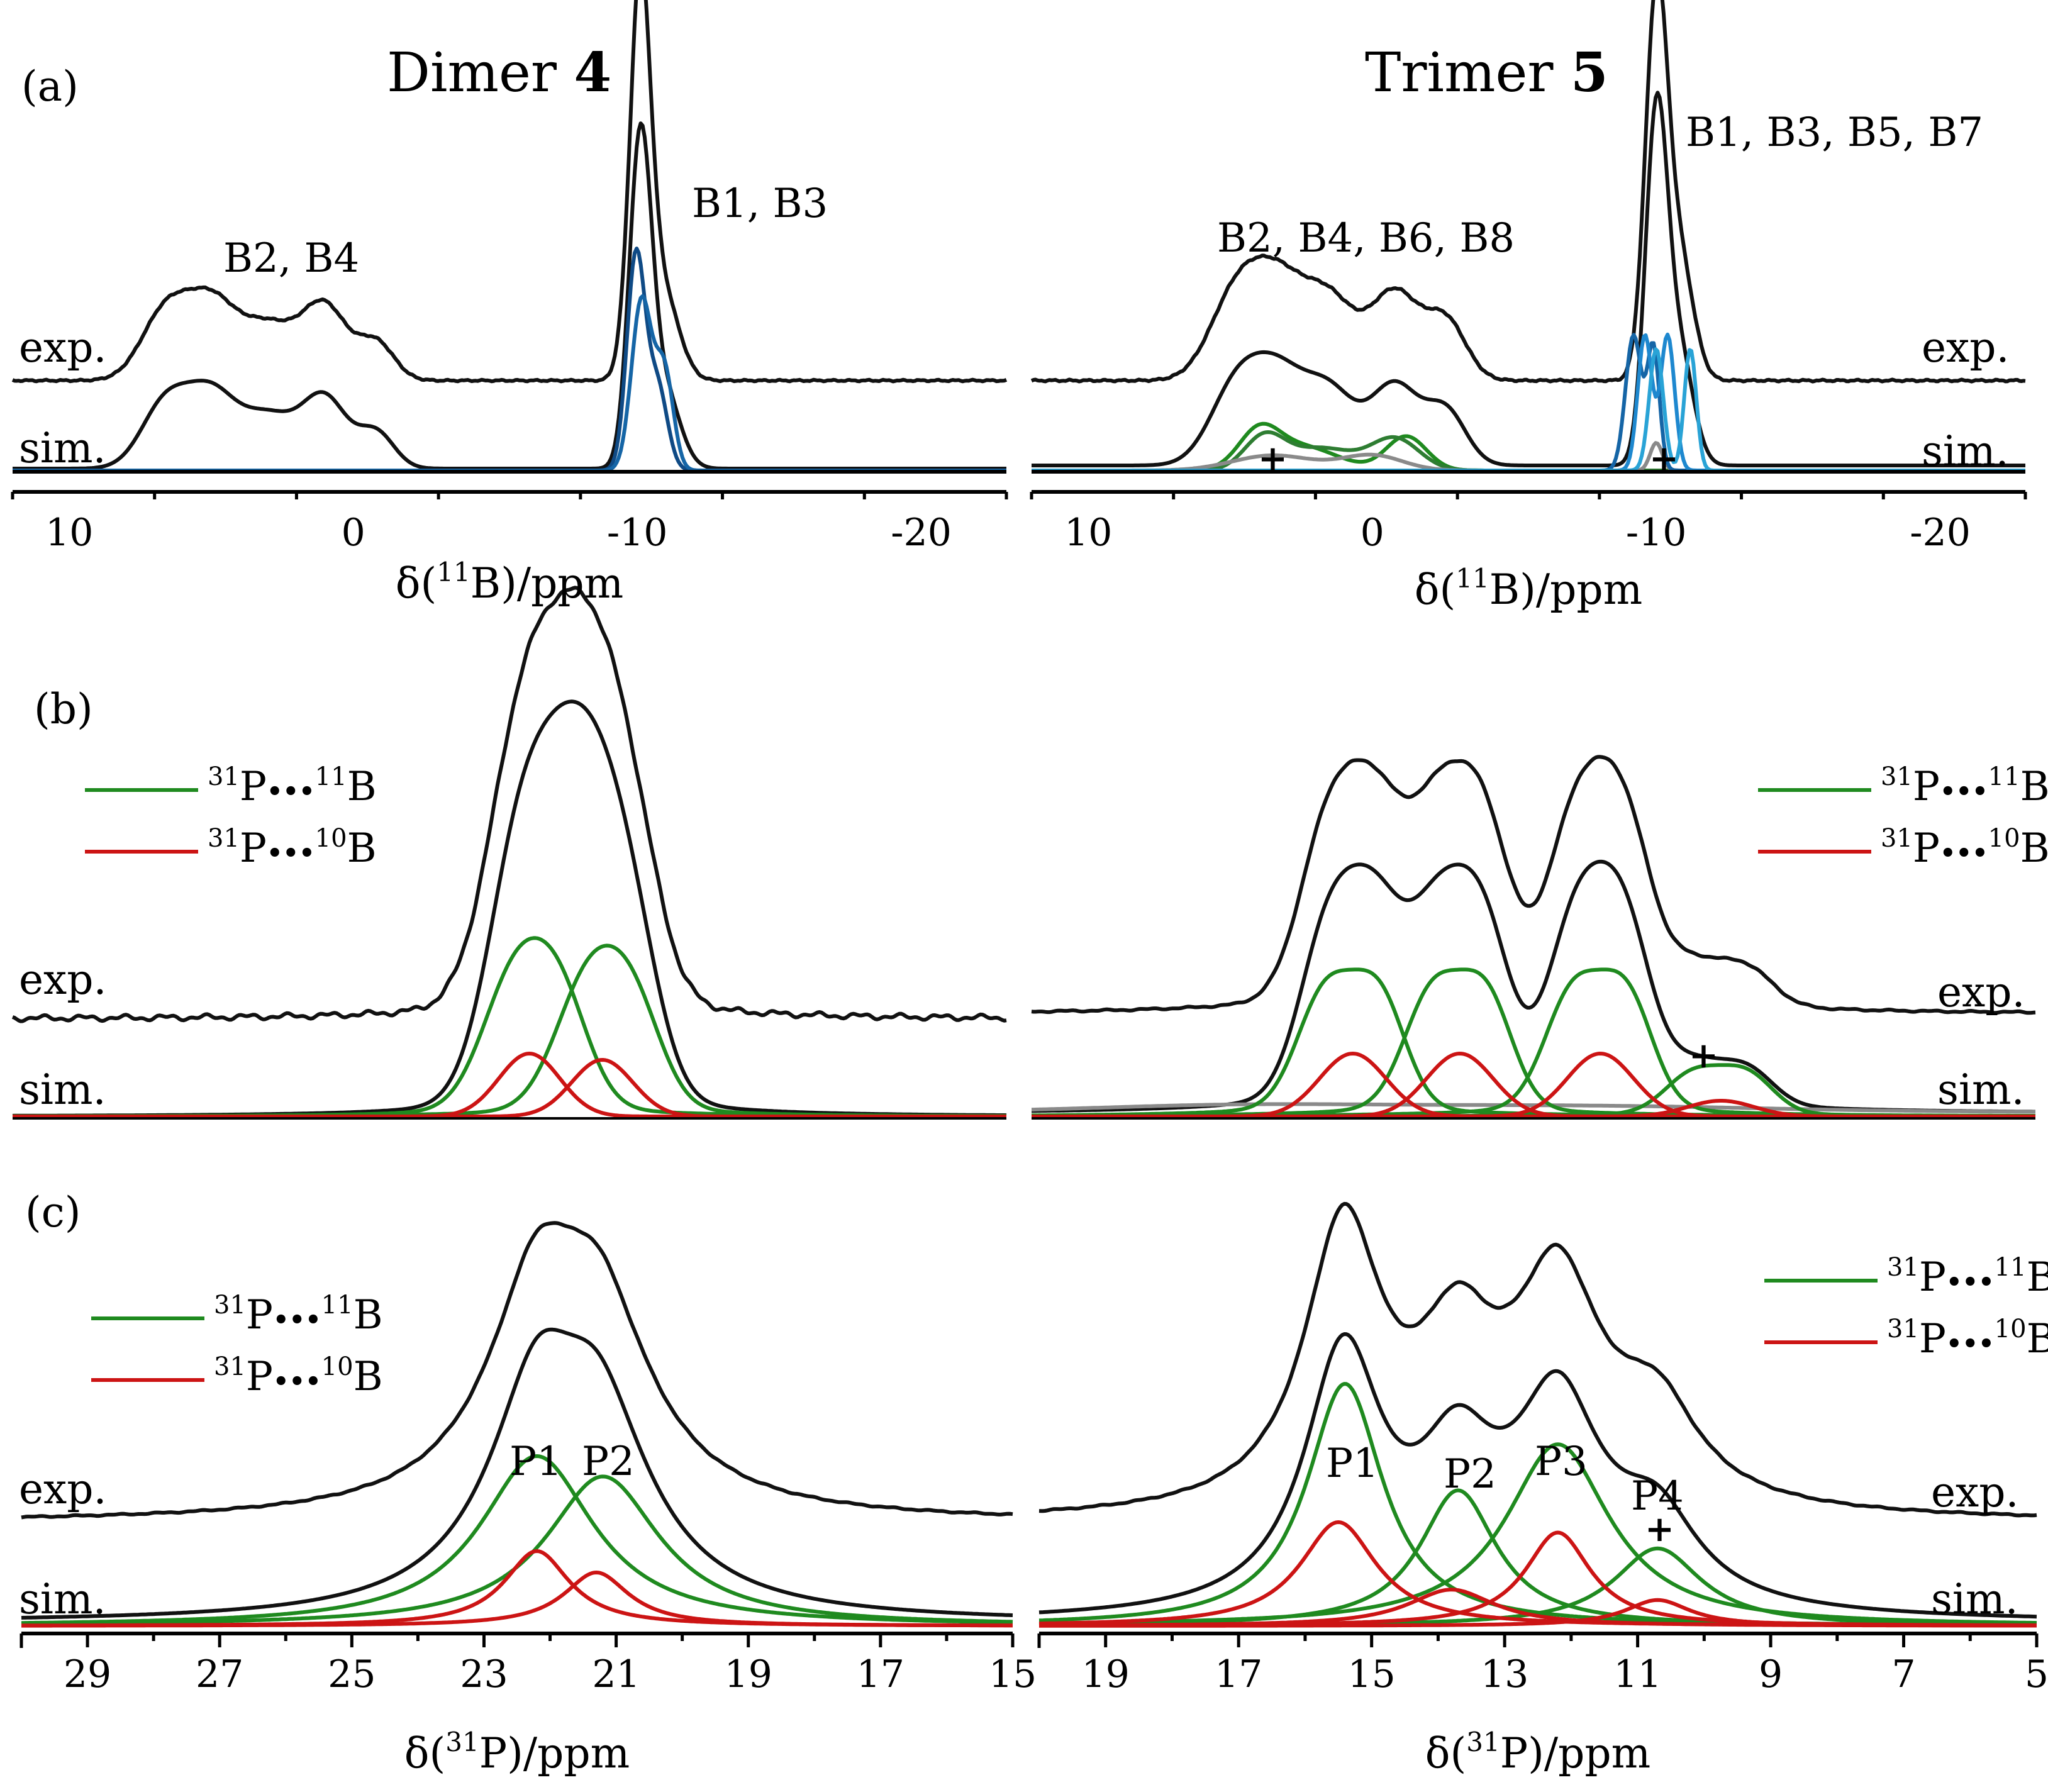 The image size is (2048, 1792). What do you see at coordinates (509, 383) in the screenshot?
I see `b3-sim-curve` at bounding box center [509, 383].